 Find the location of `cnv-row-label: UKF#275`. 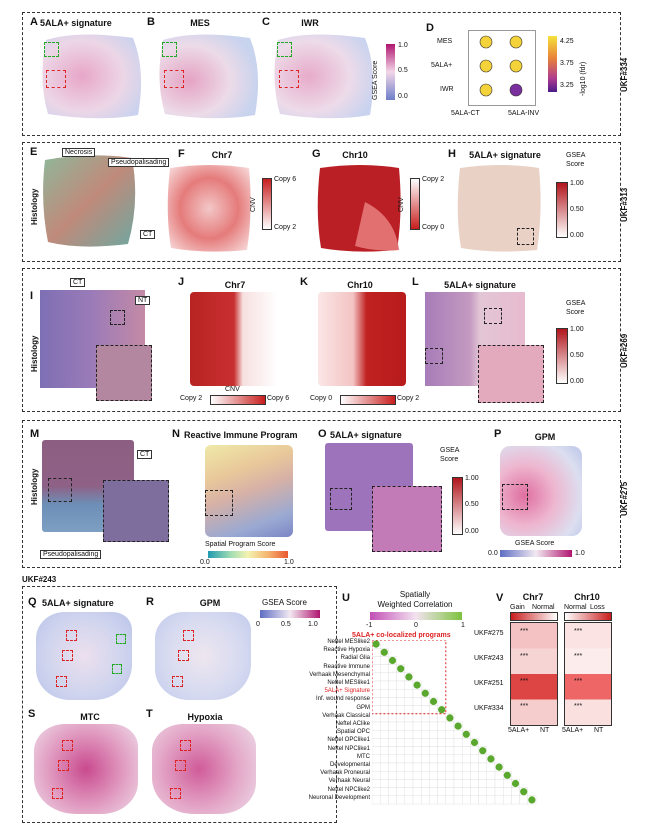

cnv-row-label: UKF#275 is located at coordinates (489, 633).